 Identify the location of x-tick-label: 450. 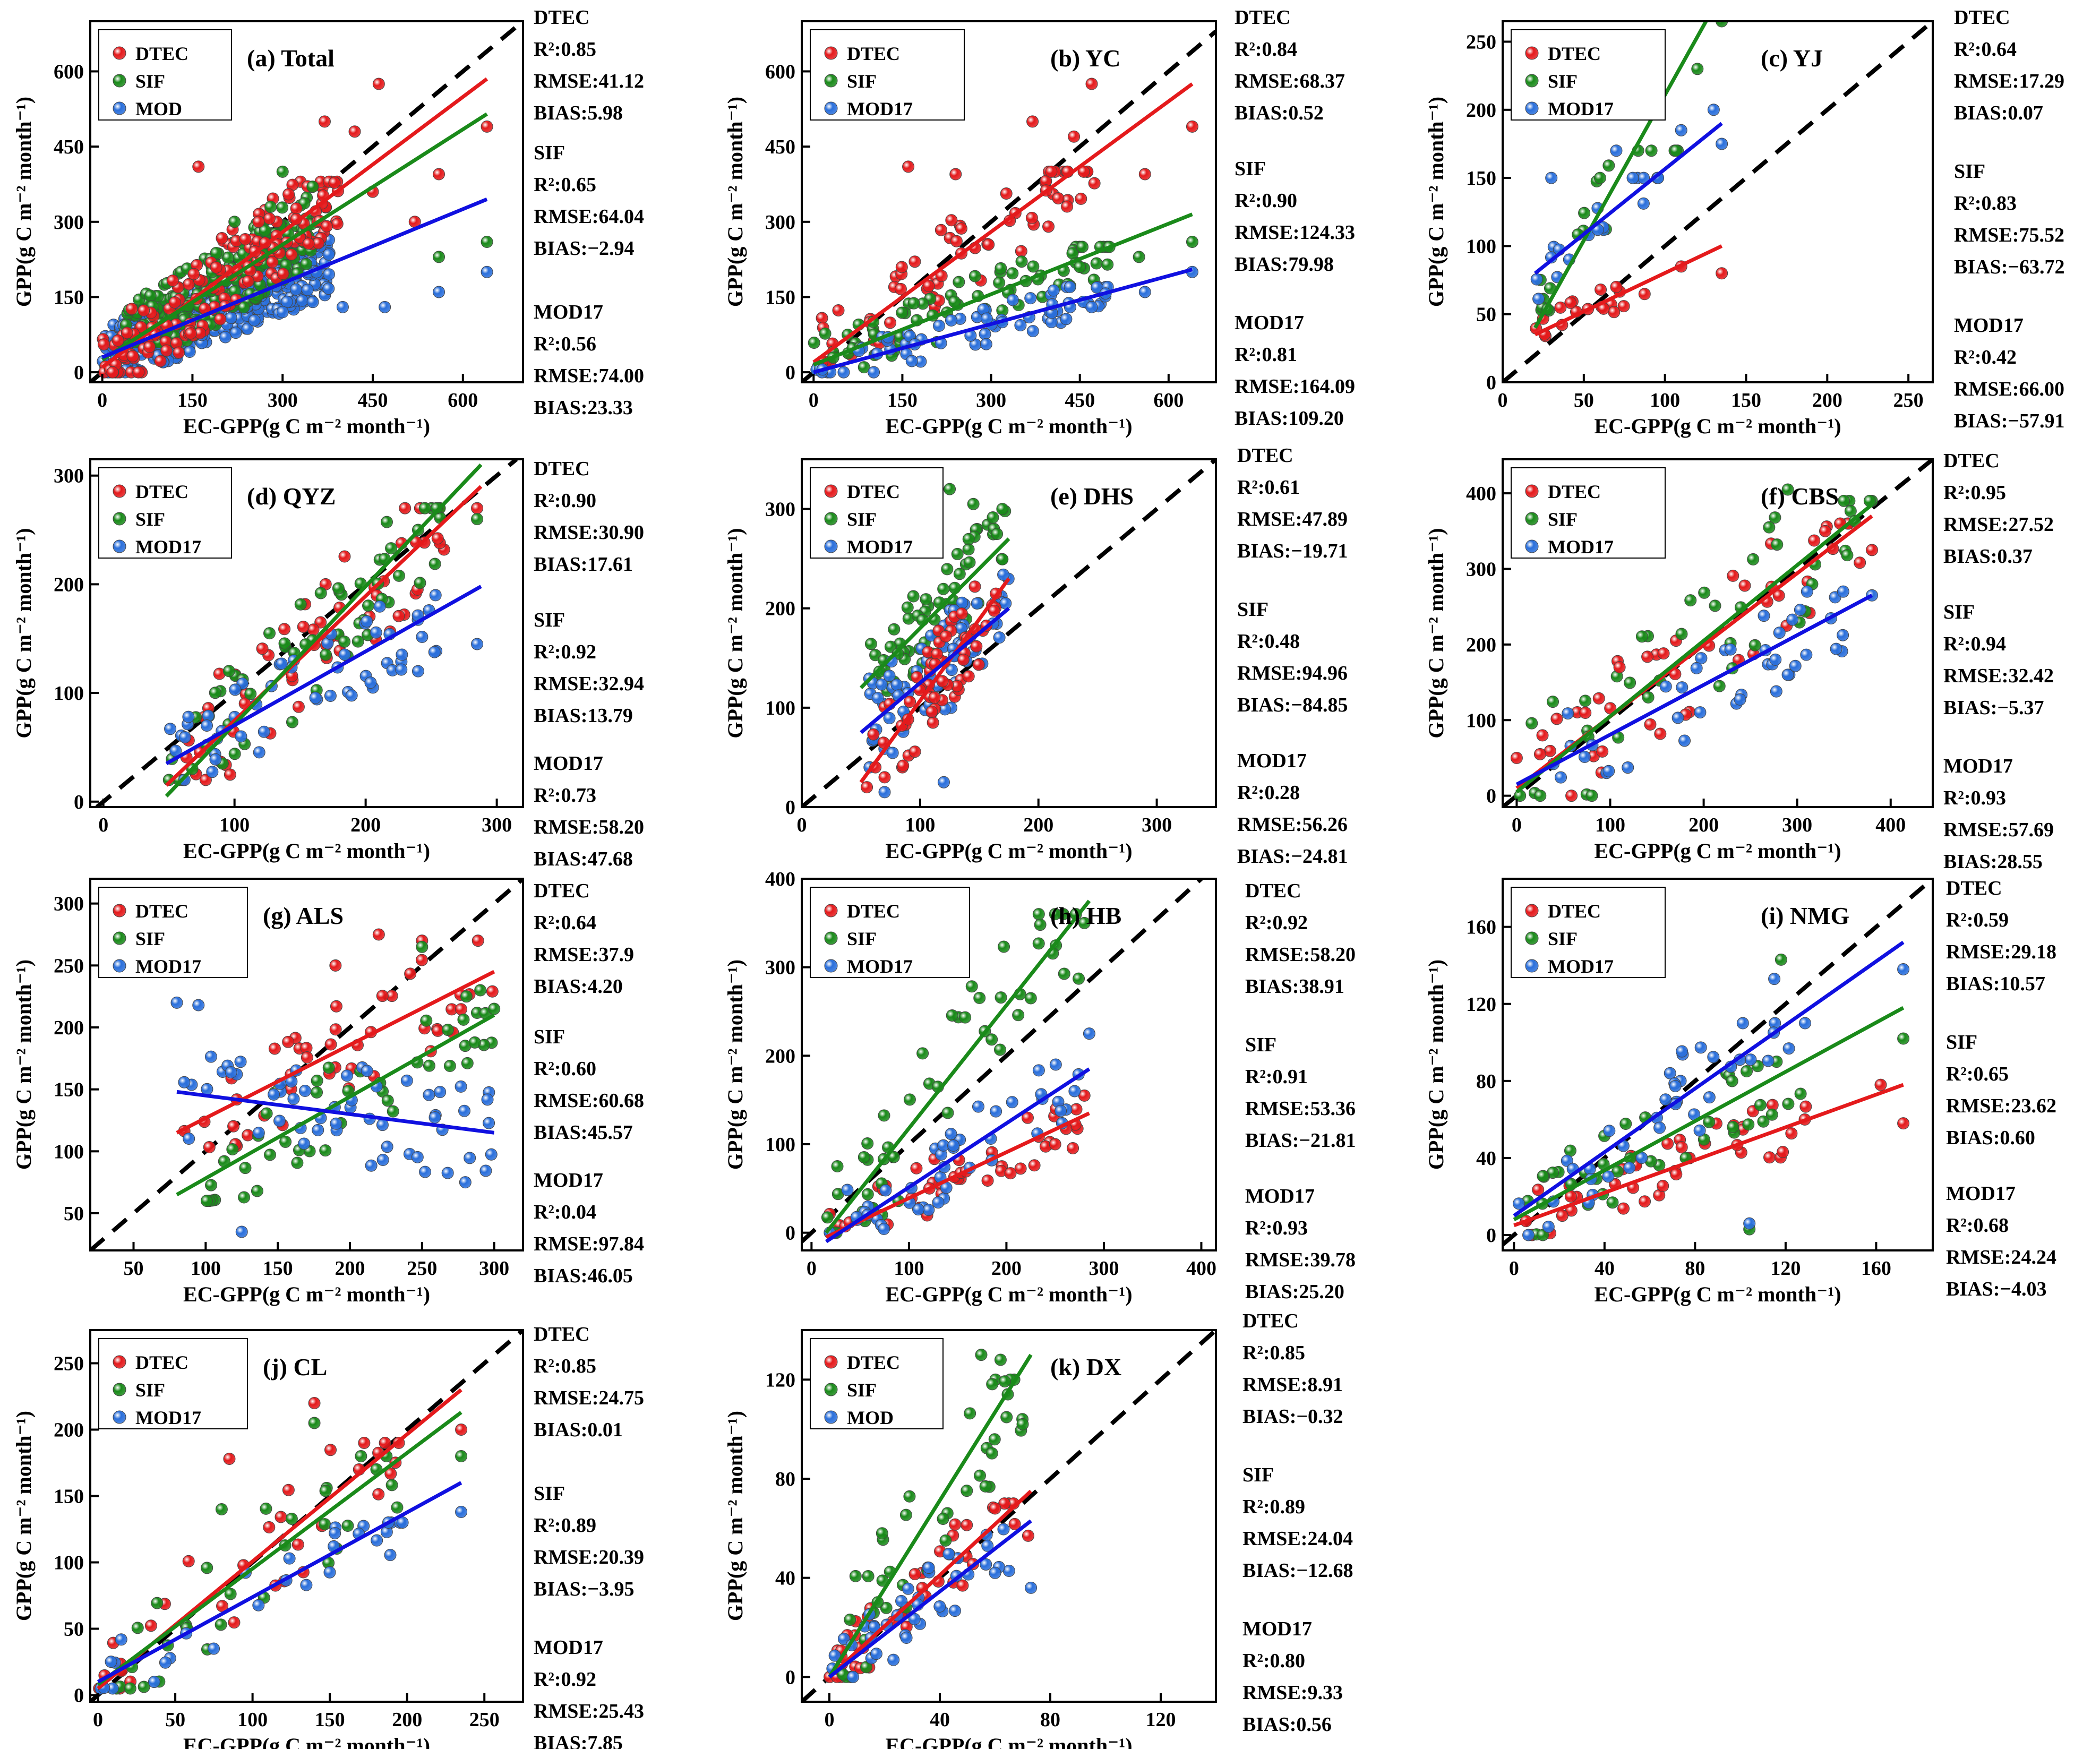
(373, 400).